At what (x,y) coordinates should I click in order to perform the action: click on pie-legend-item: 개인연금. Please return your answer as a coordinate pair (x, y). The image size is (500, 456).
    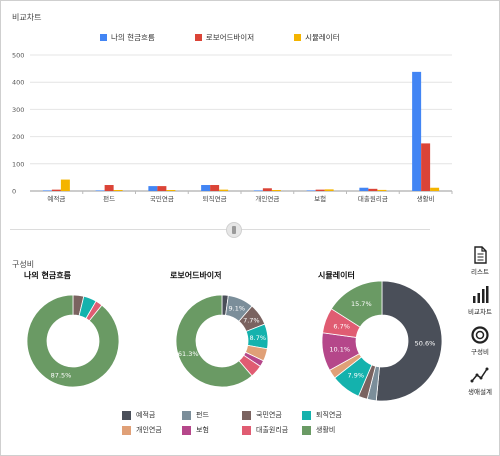
    Looking at the image, I should click on (152, 430).